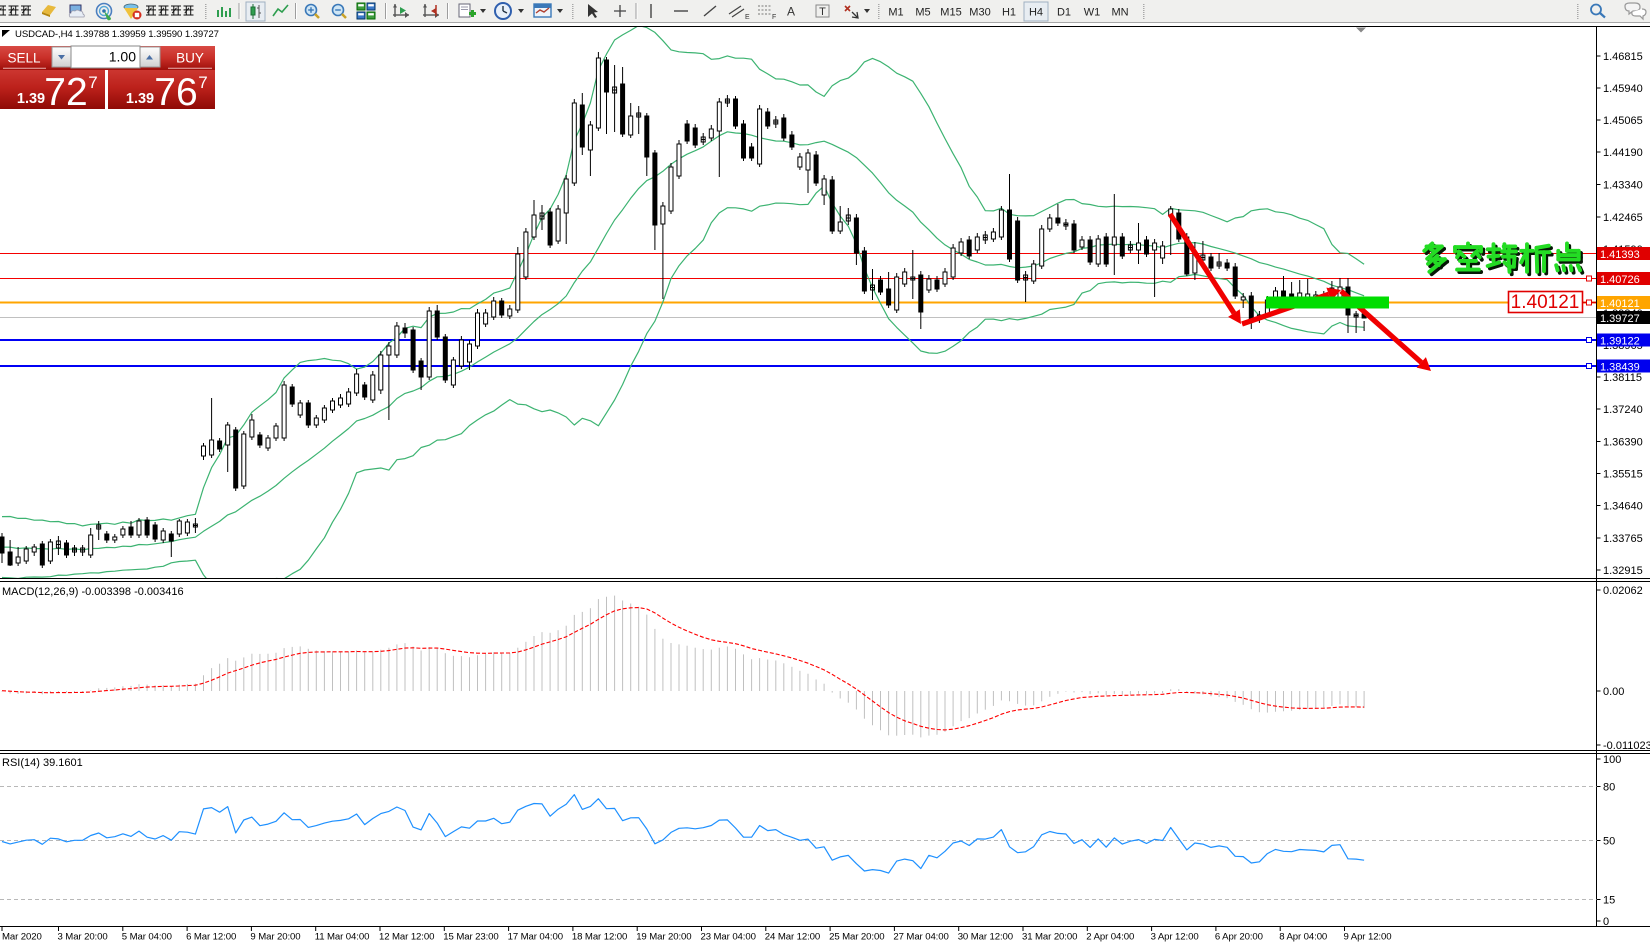  I want to click on svg-text: 1.40726, so click(1620, 280).